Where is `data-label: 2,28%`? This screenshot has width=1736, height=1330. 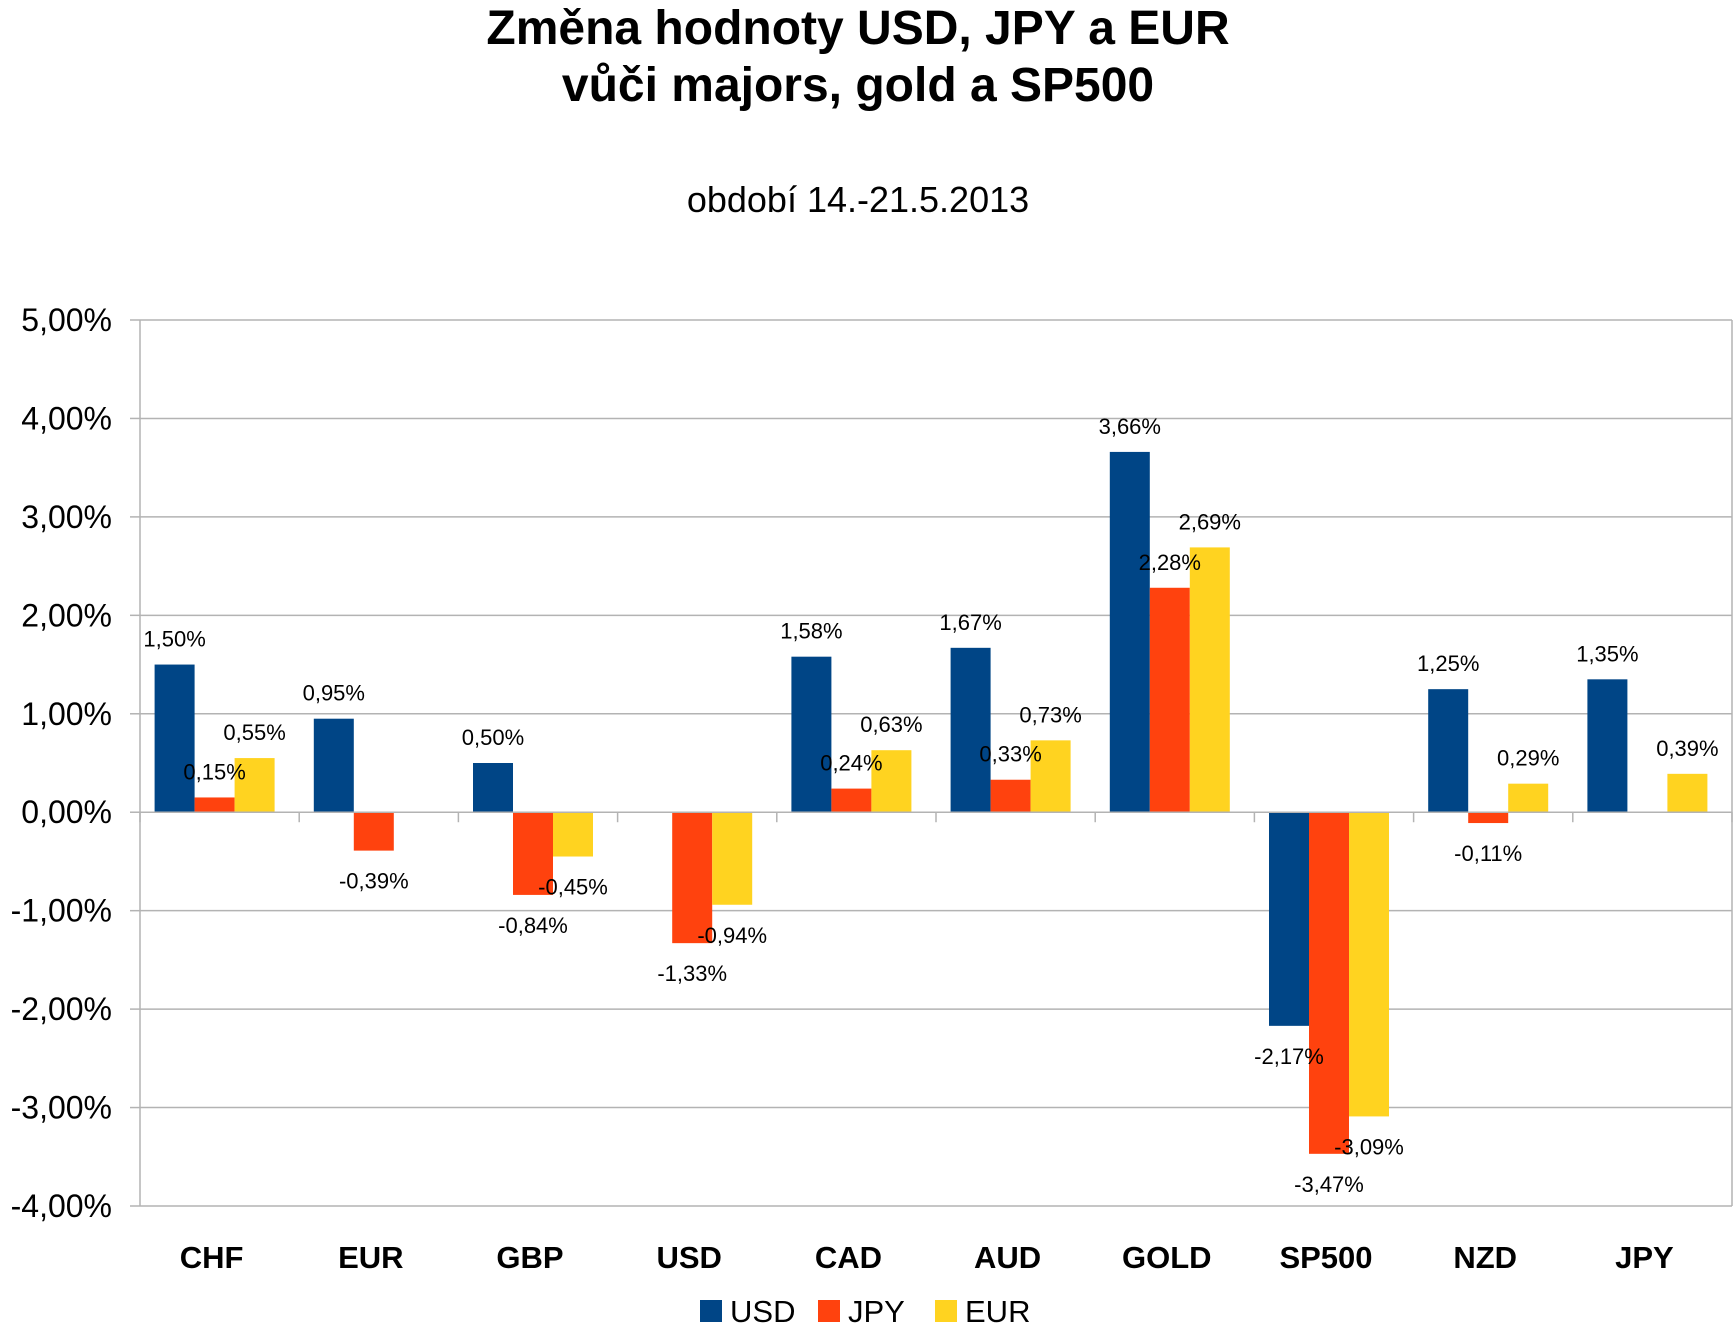
data-label: 2,28% is located at coordinates (1170, 562).